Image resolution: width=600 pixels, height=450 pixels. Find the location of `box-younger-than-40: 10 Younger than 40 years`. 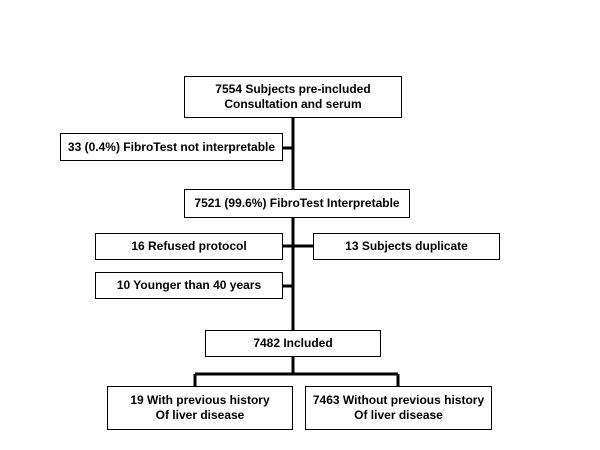

box-younger-than-40: 10 Younger than 40 years is located at coordinates (189, 285).